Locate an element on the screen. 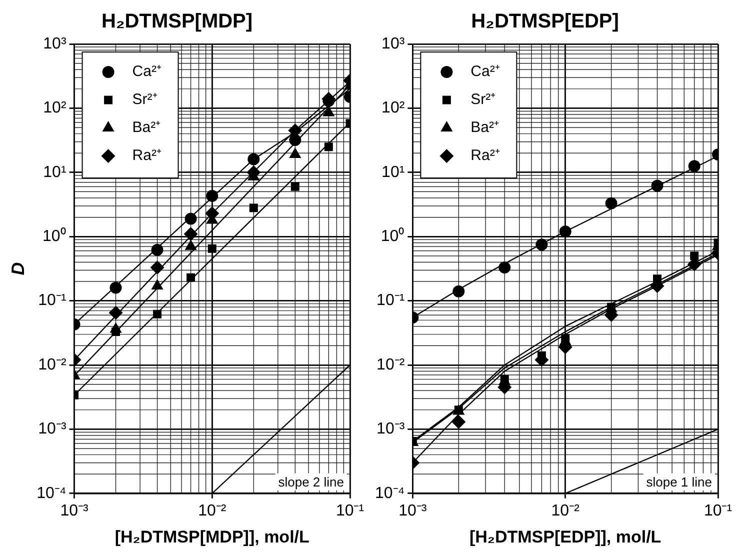  x-axis-title: [H₂DTMSP[EDP]], mol/L is located at coordinates (565, 536).